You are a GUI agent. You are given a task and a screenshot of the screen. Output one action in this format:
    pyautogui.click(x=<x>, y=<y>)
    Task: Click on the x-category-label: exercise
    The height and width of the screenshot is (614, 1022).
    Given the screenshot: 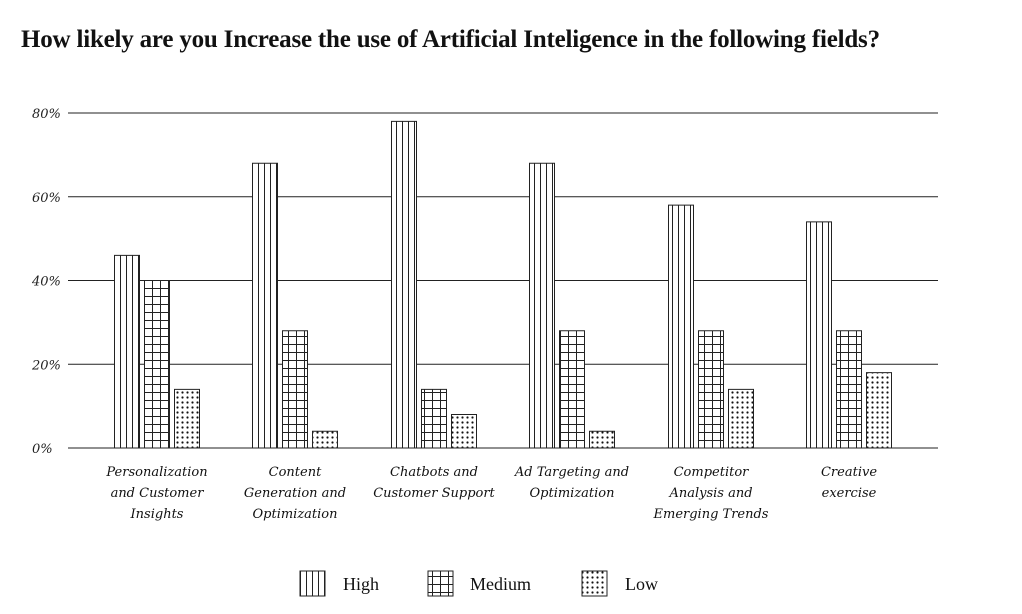 What is the action you would take?
    pyautogui.click(x=849, y=493)
    